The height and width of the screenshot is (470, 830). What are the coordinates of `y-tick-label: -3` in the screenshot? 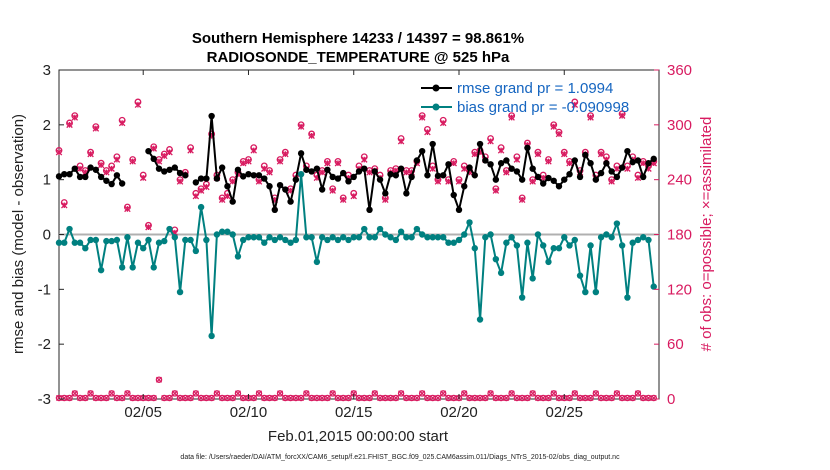 It's located at (44, 399).